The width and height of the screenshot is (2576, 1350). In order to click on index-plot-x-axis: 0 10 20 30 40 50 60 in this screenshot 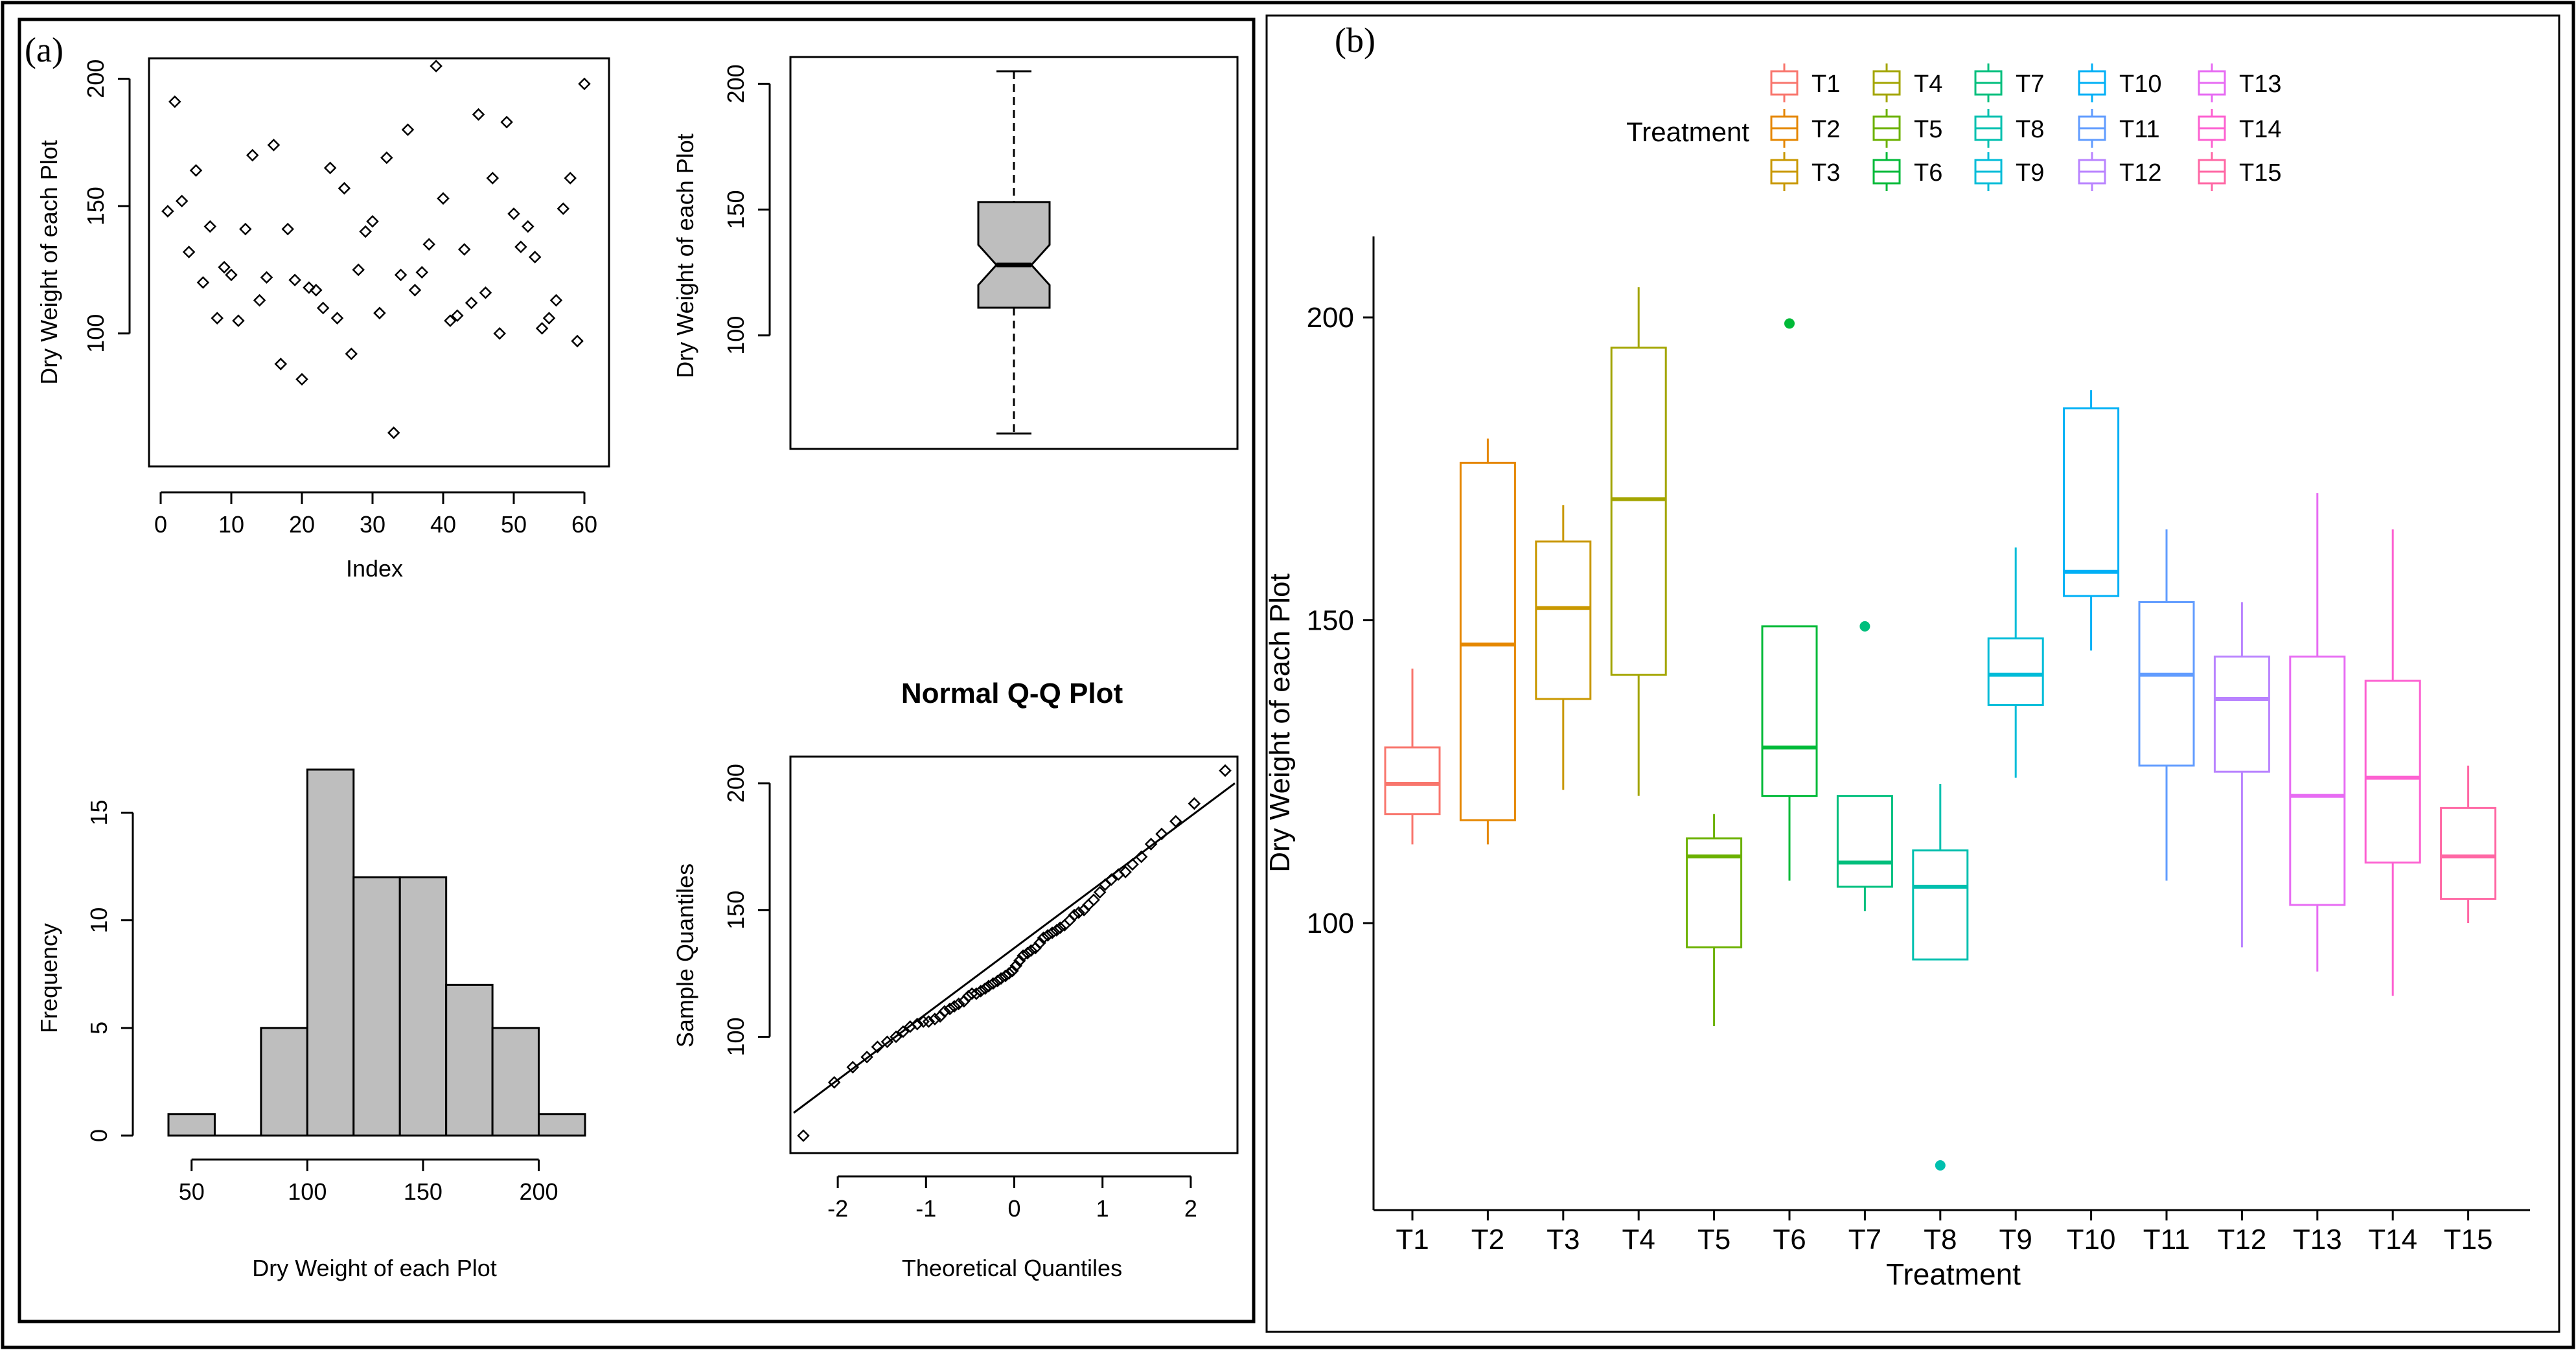, I will do `click(375, 514)`.